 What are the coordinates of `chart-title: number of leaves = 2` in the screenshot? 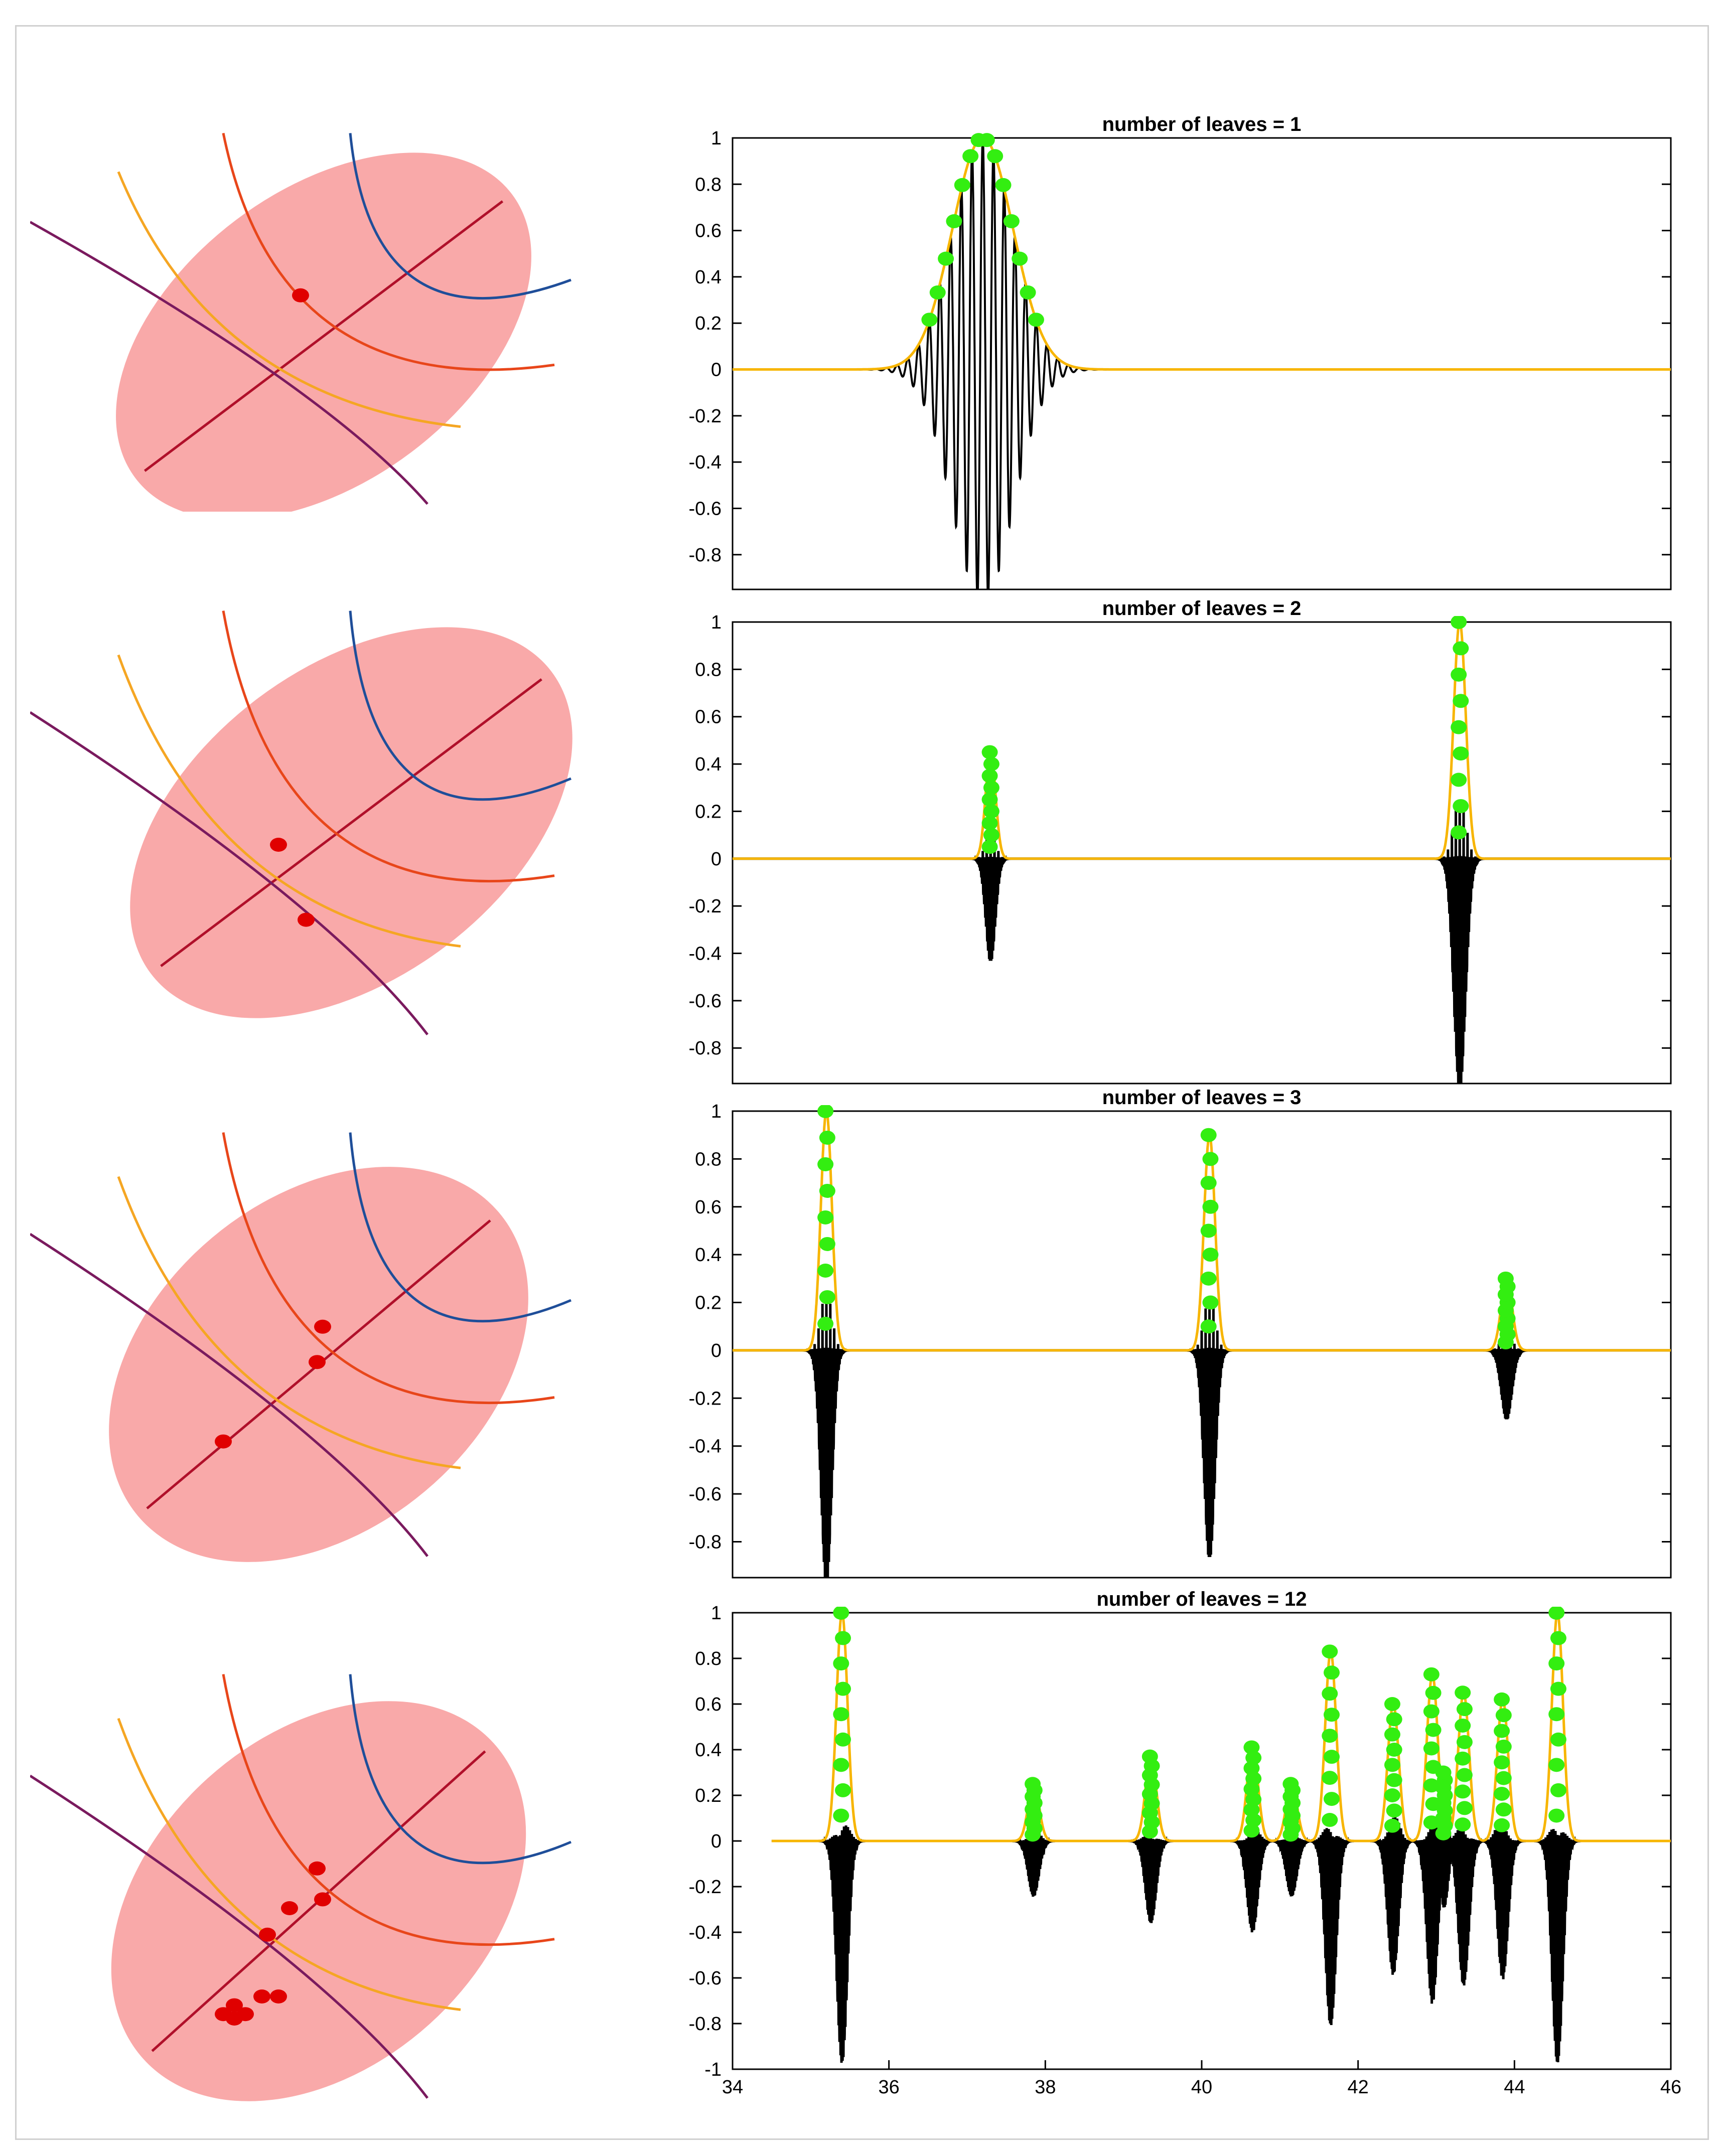 It's located at (1202, 608).